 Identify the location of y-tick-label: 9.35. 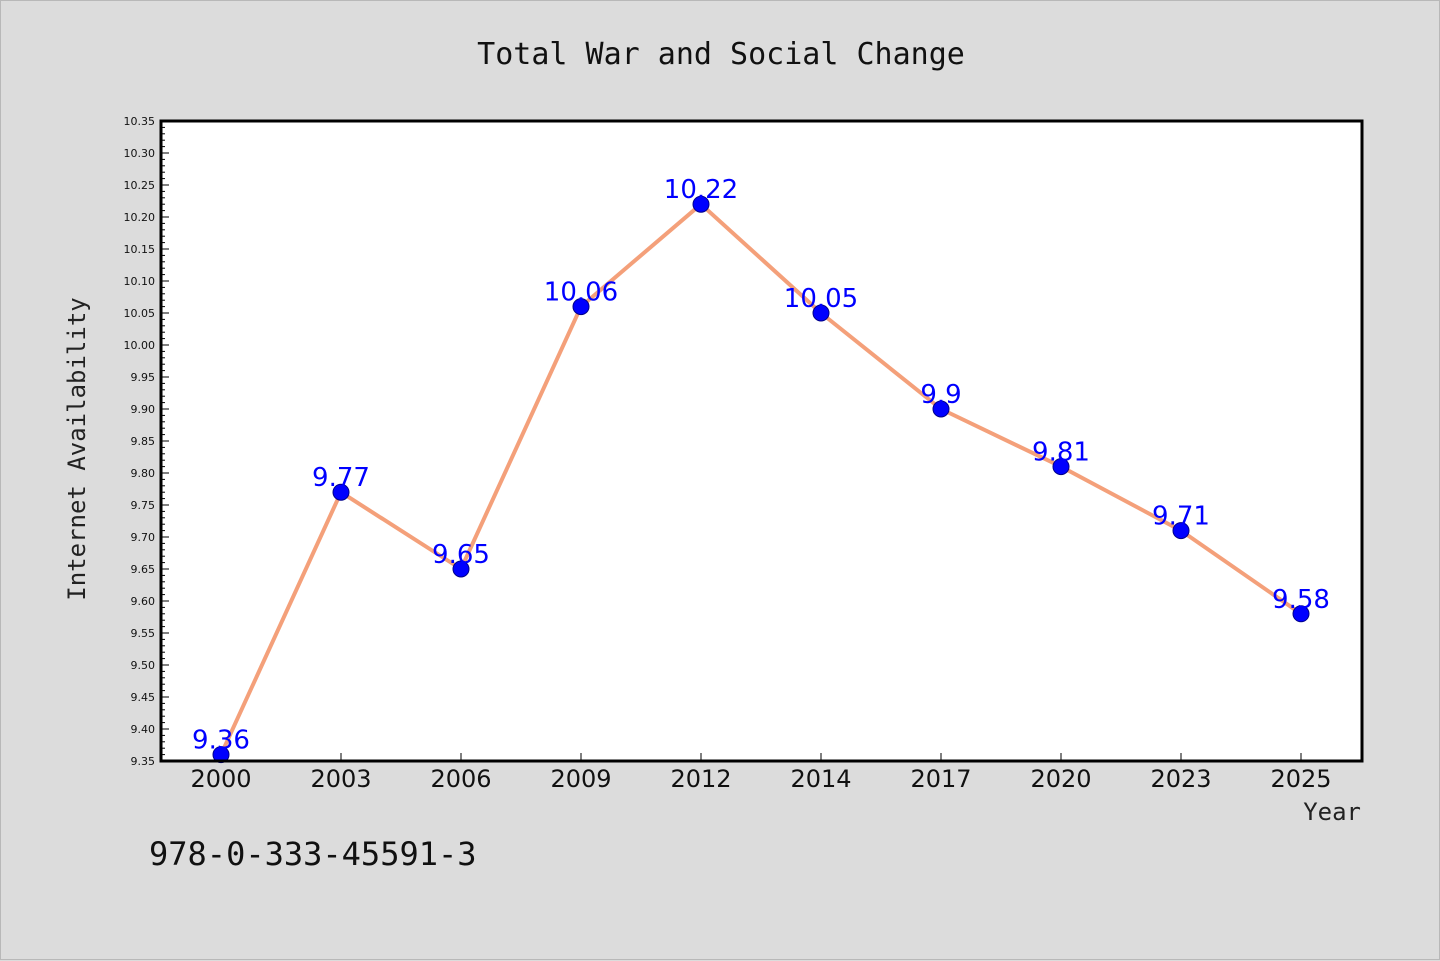
(143, 761).